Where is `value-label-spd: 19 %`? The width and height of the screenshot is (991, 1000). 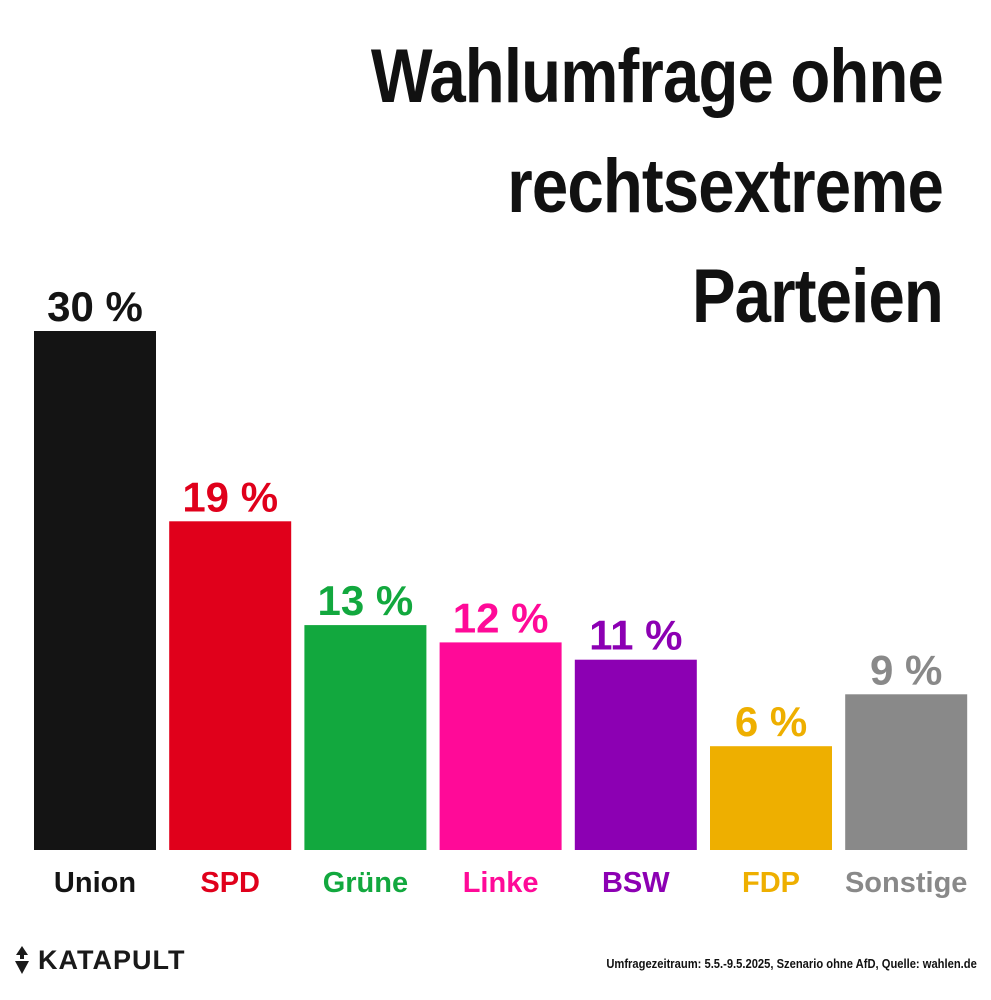
value-label-spd: 19 % is located at coordinates (230, 496).